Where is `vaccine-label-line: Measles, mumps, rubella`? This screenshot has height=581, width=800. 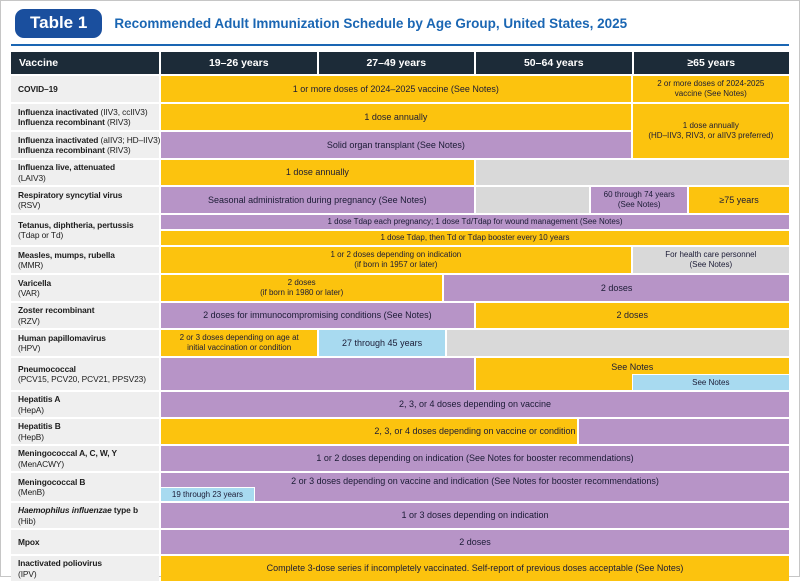
vaccine-label-line: Measles, mumps, rubella is located at coordinates (87, 255).